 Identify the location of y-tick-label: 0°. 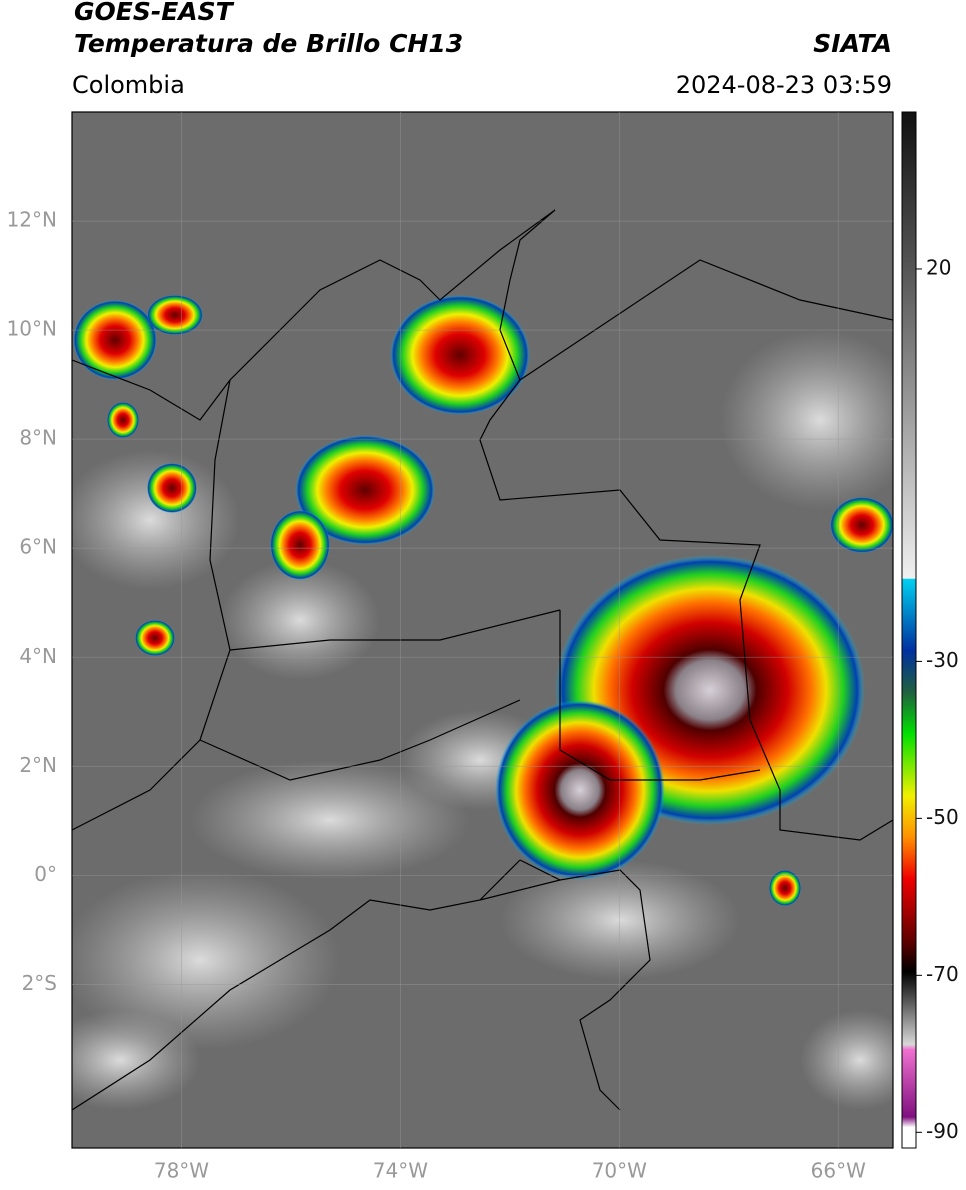
(45, 874).